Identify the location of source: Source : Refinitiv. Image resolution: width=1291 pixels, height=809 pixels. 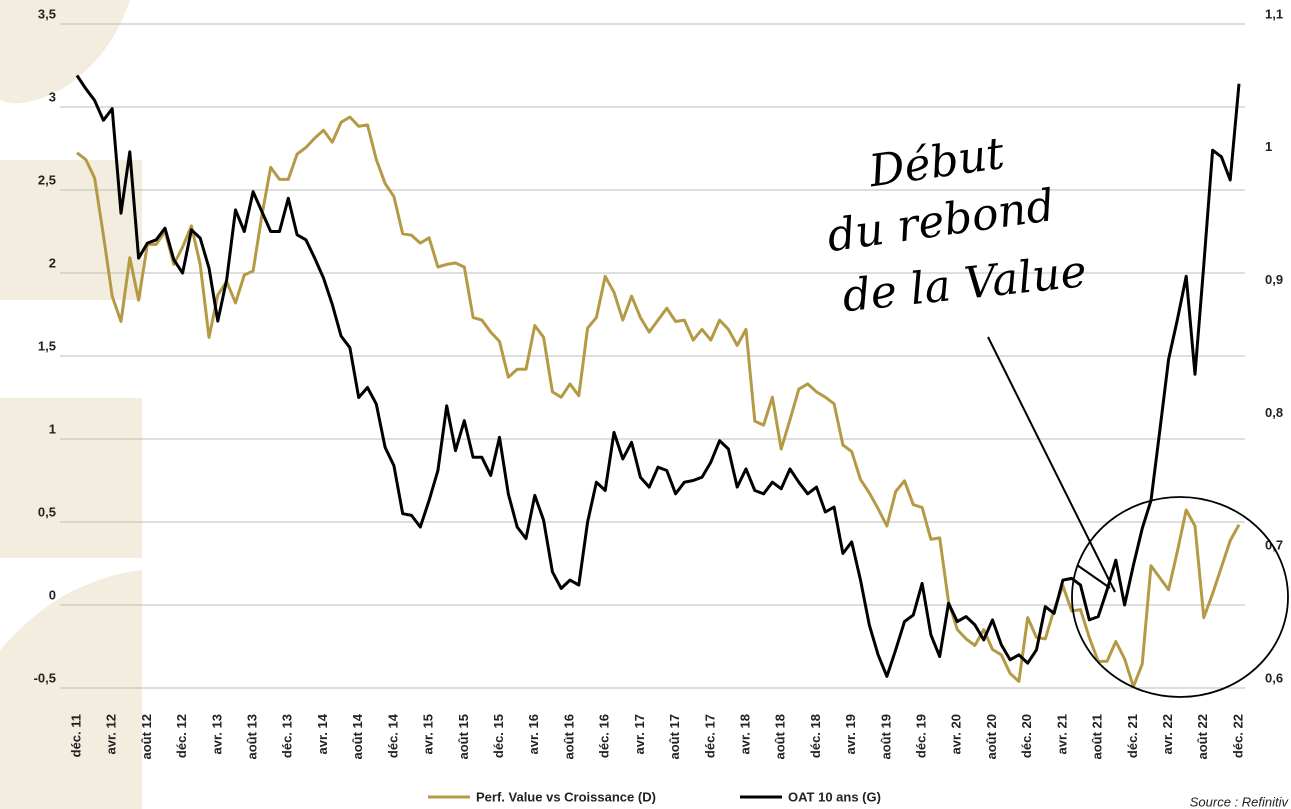
(1240, 801).